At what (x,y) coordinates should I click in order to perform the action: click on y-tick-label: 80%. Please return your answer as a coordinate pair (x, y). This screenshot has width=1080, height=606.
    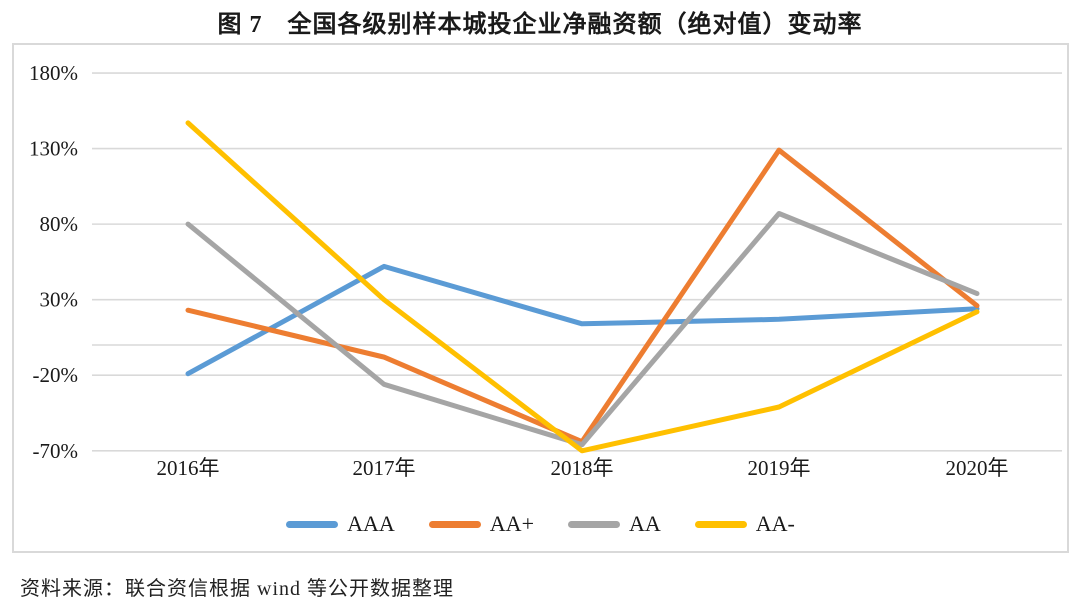
    Looking at the image, I should click on (59, 224).